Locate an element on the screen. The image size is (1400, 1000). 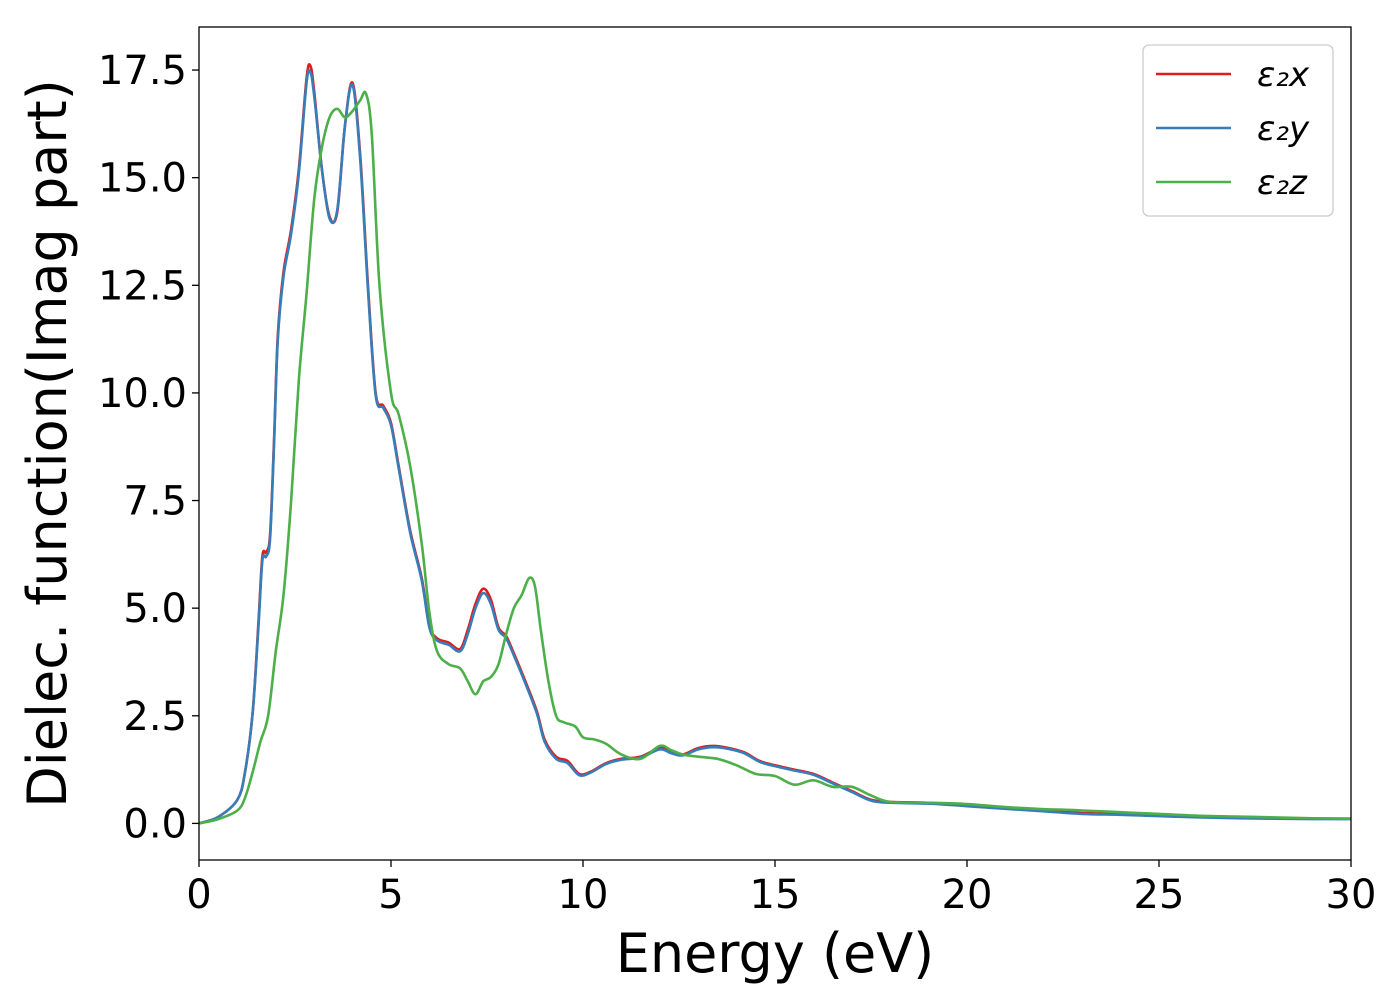
legend-box is located at coordinates (1238, 130).